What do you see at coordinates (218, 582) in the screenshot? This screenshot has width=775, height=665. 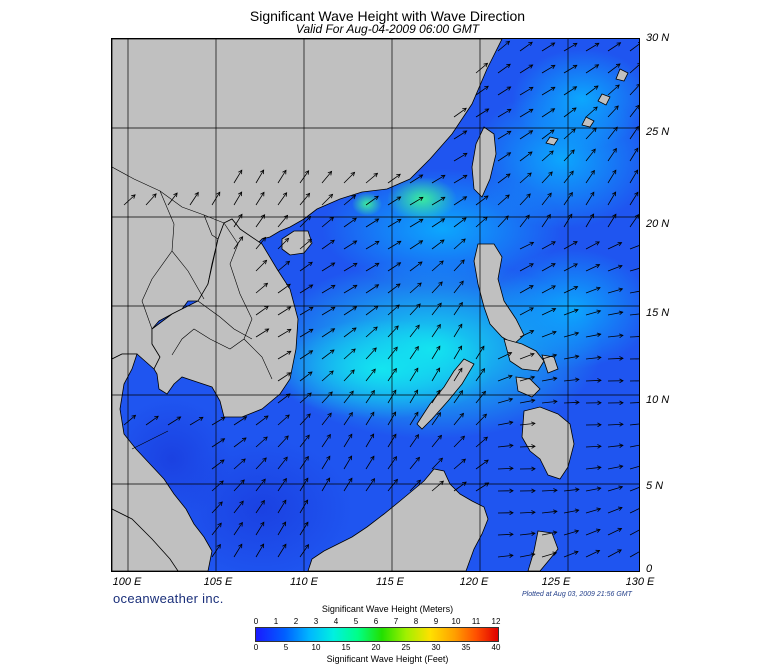 I see `lon-label-105e: 105 E` at bounding box center [218, 582].